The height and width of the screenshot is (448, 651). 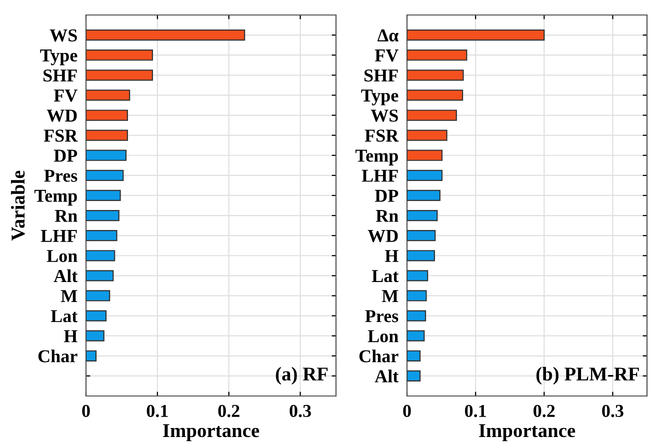 I want to click on annotation: (b) PLM-RF, so click(x=587, y=375).